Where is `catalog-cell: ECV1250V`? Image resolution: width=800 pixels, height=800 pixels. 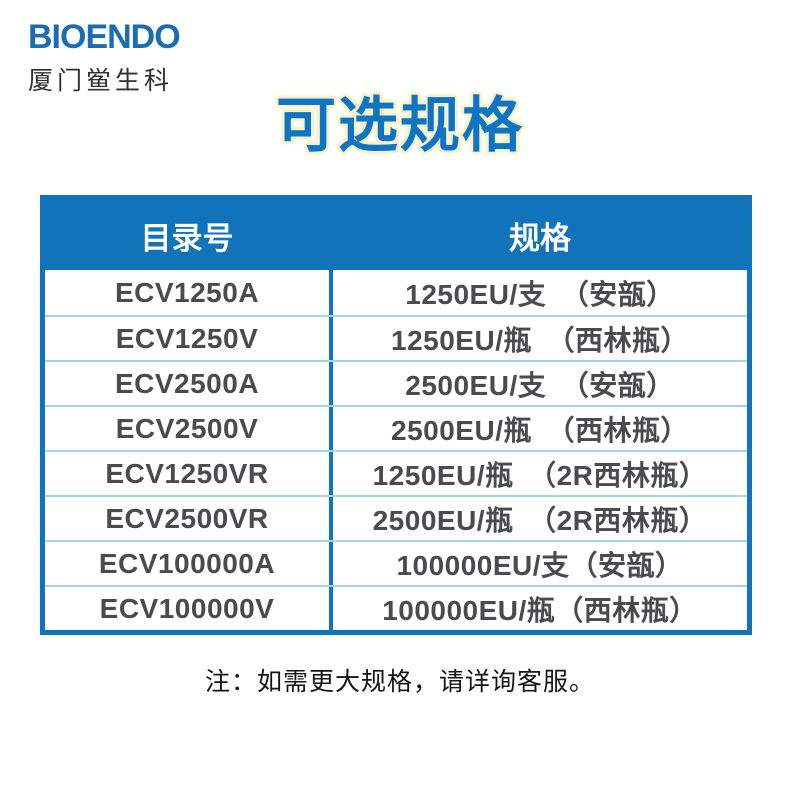
catalog-cell: ECV1250V is located at coordinates (189, 338).